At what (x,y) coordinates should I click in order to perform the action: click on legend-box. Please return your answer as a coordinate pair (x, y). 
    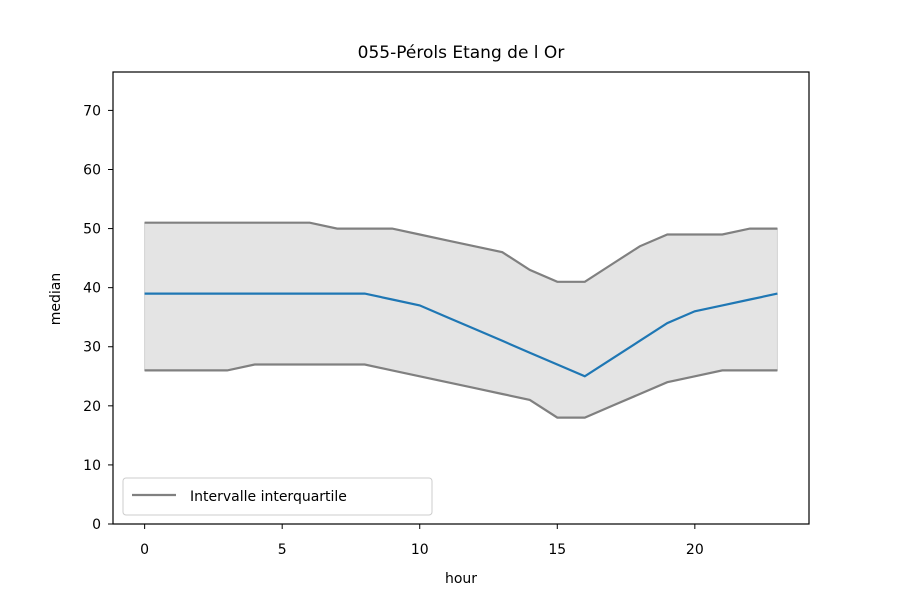
    Looking at the image, I should click on (277, 496).